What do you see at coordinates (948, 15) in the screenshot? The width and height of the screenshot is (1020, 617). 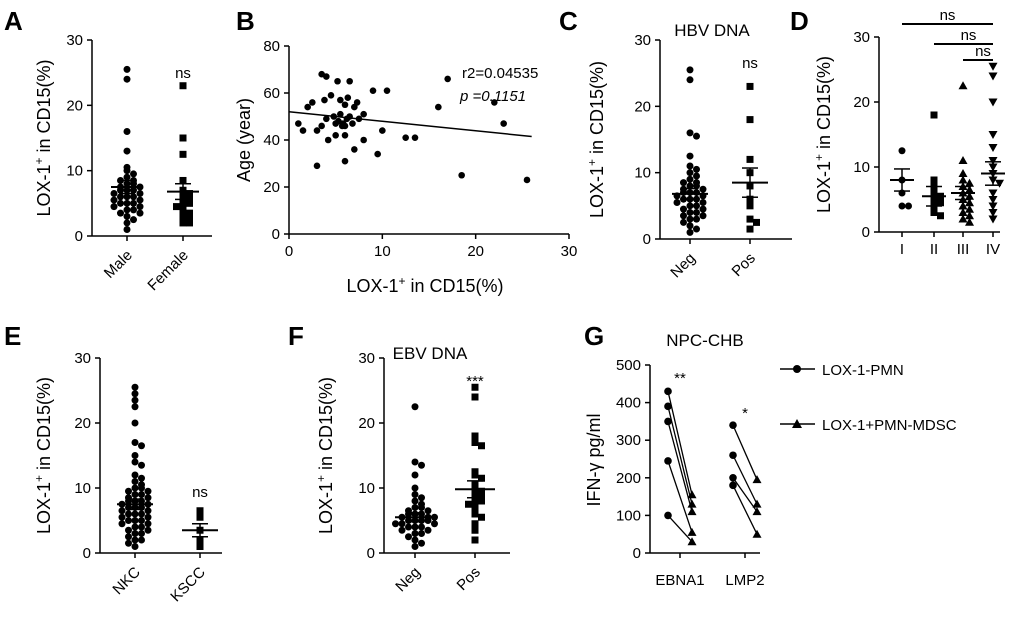 I see `panel-d-bracket-label: ns` at bounding box center [948, 15].